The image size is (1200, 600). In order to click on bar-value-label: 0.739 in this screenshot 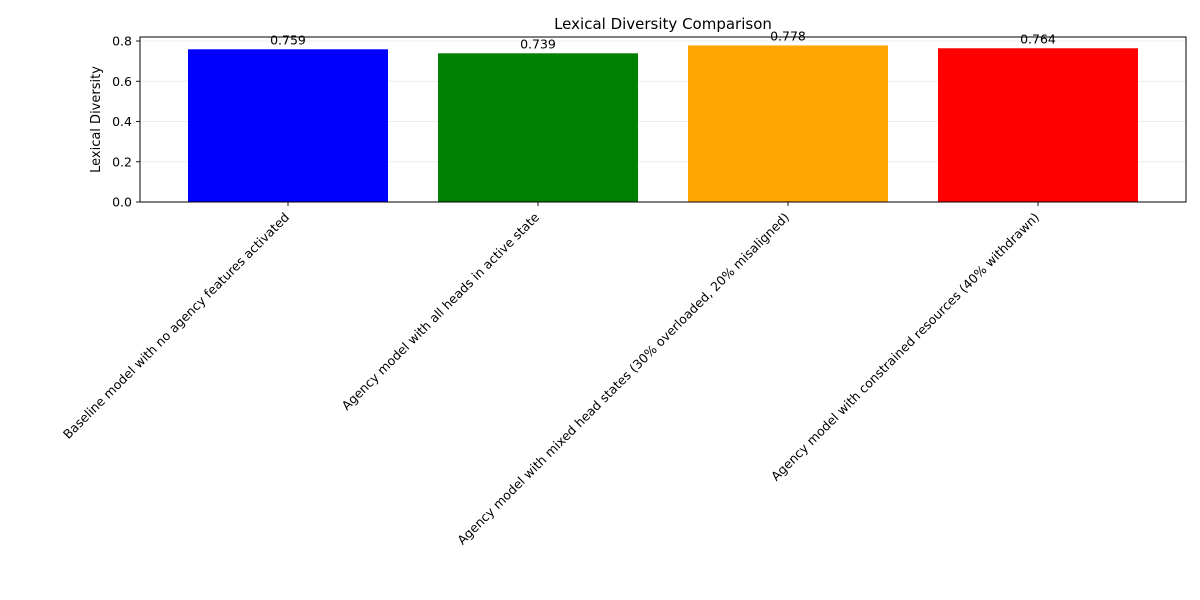, I will do `click(538, 43)`.